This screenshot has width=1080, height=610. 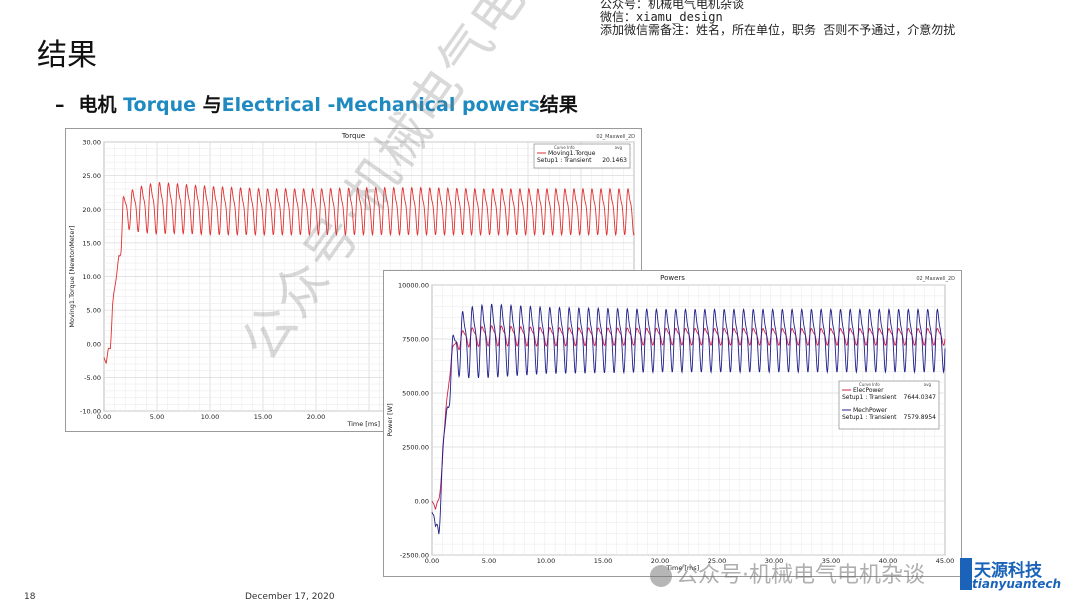 What do you see at coordinates (778, 30) in the screenshot?
I see `header-note-line3: 添加微信需备注：姓名，所在单位，职务 否则不予通过，介意勿扰` at bounding box center [778, 30].